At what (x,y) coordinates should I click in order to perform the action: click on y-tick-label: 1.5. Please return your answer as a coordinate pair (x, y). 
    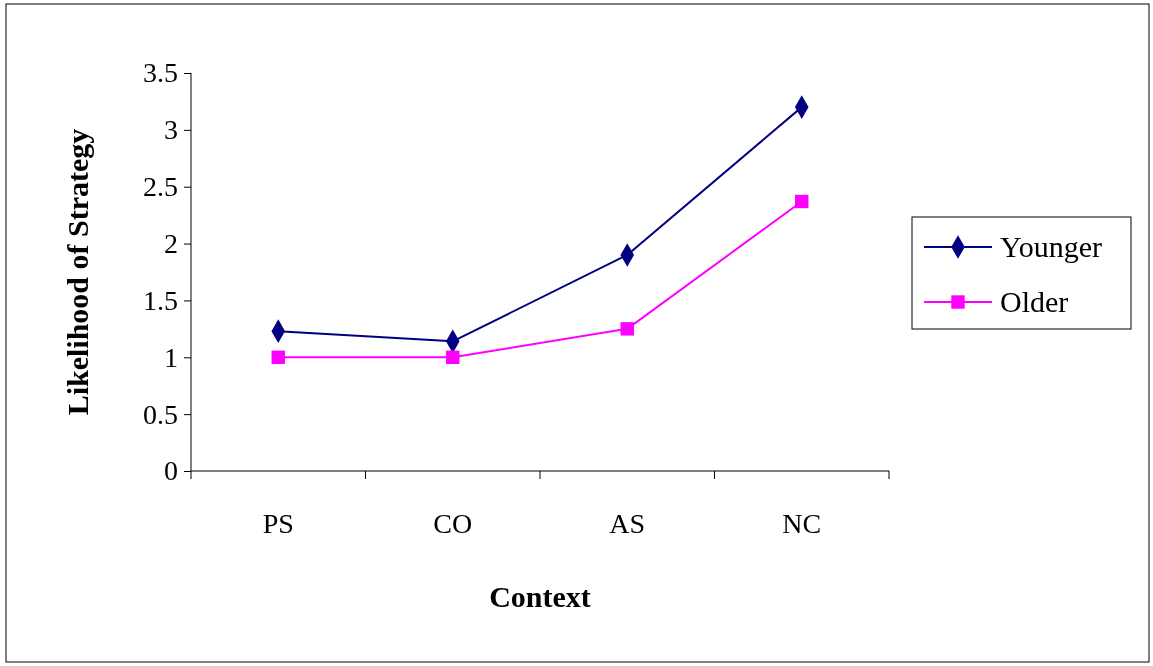
    Looking at the image, I should click on (160, 300).